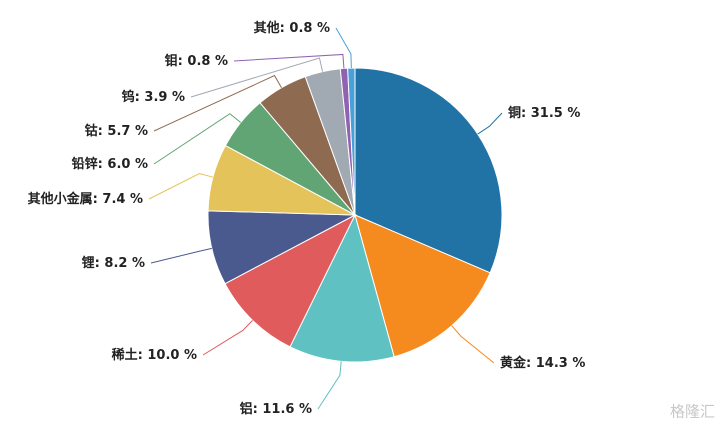 This screenshot has height=430, width=722. What do you see at coordinates (513, 363) in the screenshot?
I see `label-category: 黄金` at bounding box center [513, 363].